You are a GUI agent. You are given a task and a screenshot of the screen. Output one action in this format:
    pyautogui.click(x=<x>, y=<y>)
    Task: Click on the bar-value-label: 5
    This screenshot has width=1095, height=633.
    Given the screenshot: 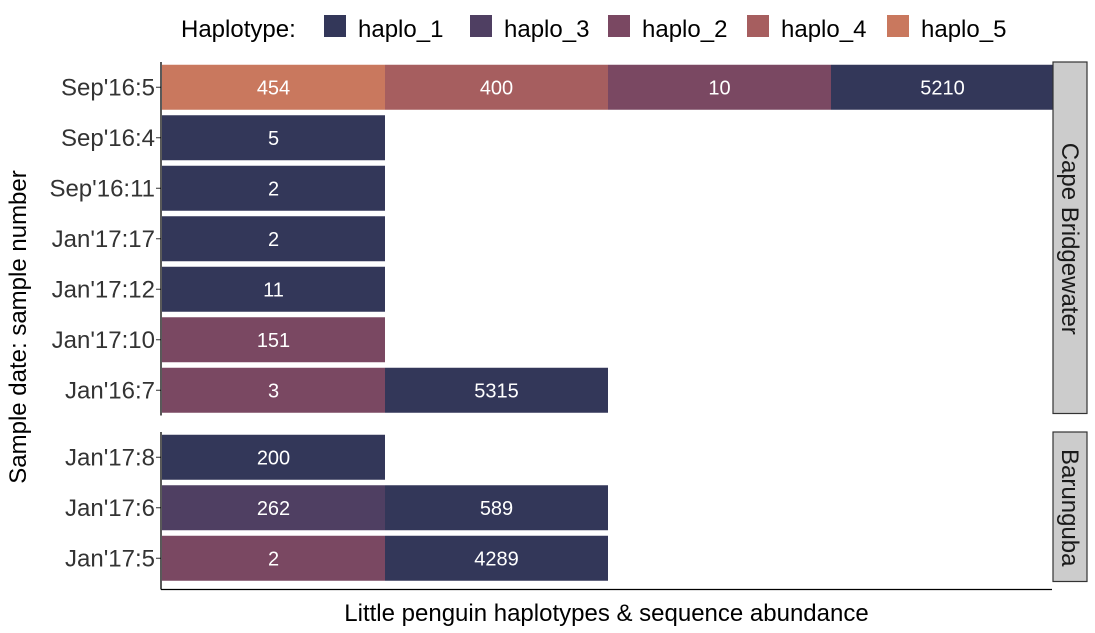 What is the action you would take?
    pyautogui.click(x=273, y=139)
    